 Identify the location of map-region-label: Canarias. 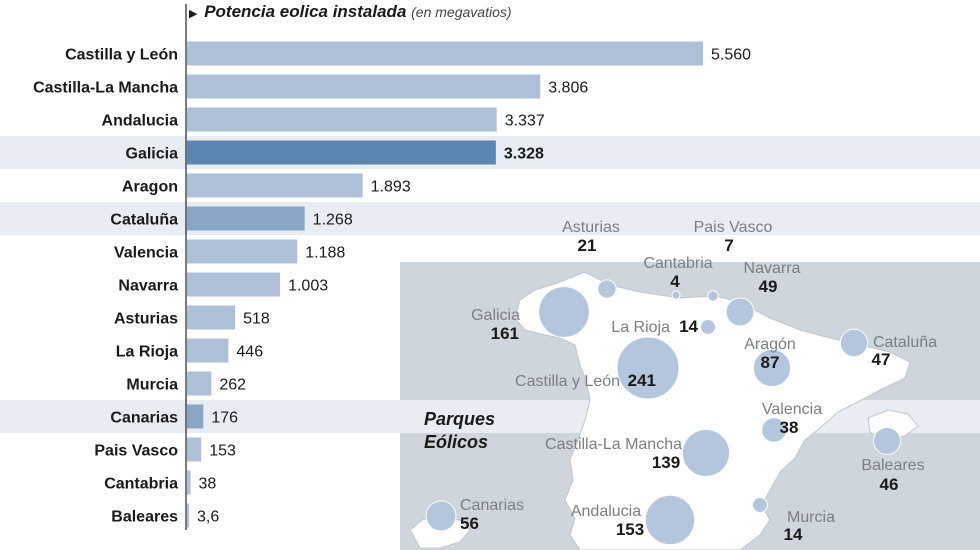
(492, 505).